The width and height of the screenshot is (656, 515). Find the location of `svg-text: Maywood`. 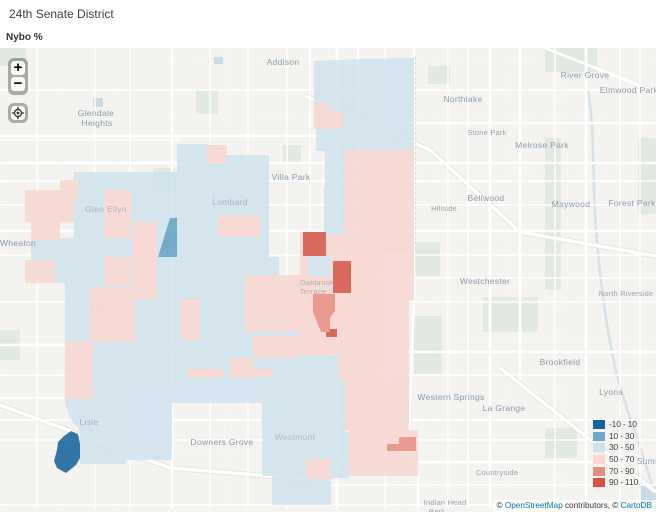

svg-text: Maywood is located at coordinates (571, 204).